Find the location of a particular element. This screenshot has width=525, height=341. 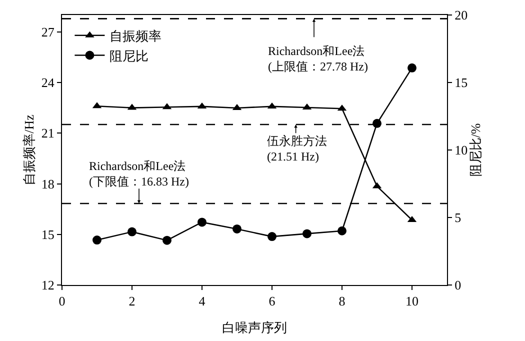

x-tick-label: 0 is located at coordinates (62, 301).